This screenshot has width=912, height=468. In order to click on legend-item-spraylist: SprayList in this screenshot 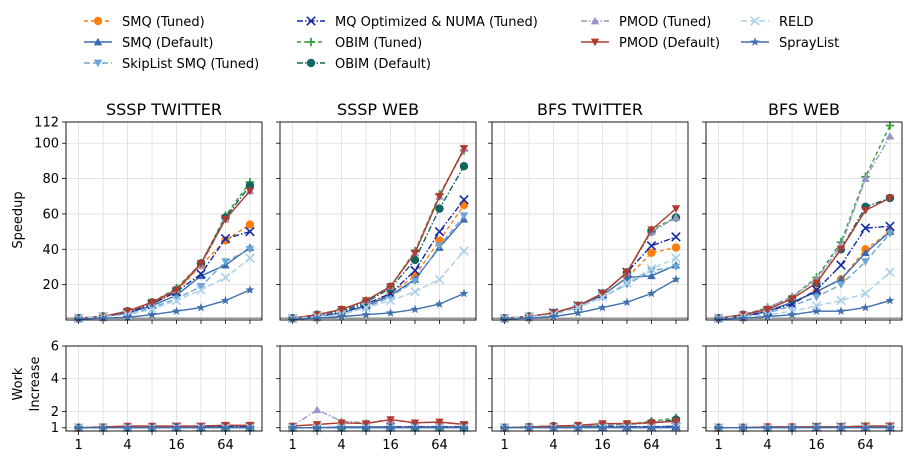, I will do `click(790, 43)`.